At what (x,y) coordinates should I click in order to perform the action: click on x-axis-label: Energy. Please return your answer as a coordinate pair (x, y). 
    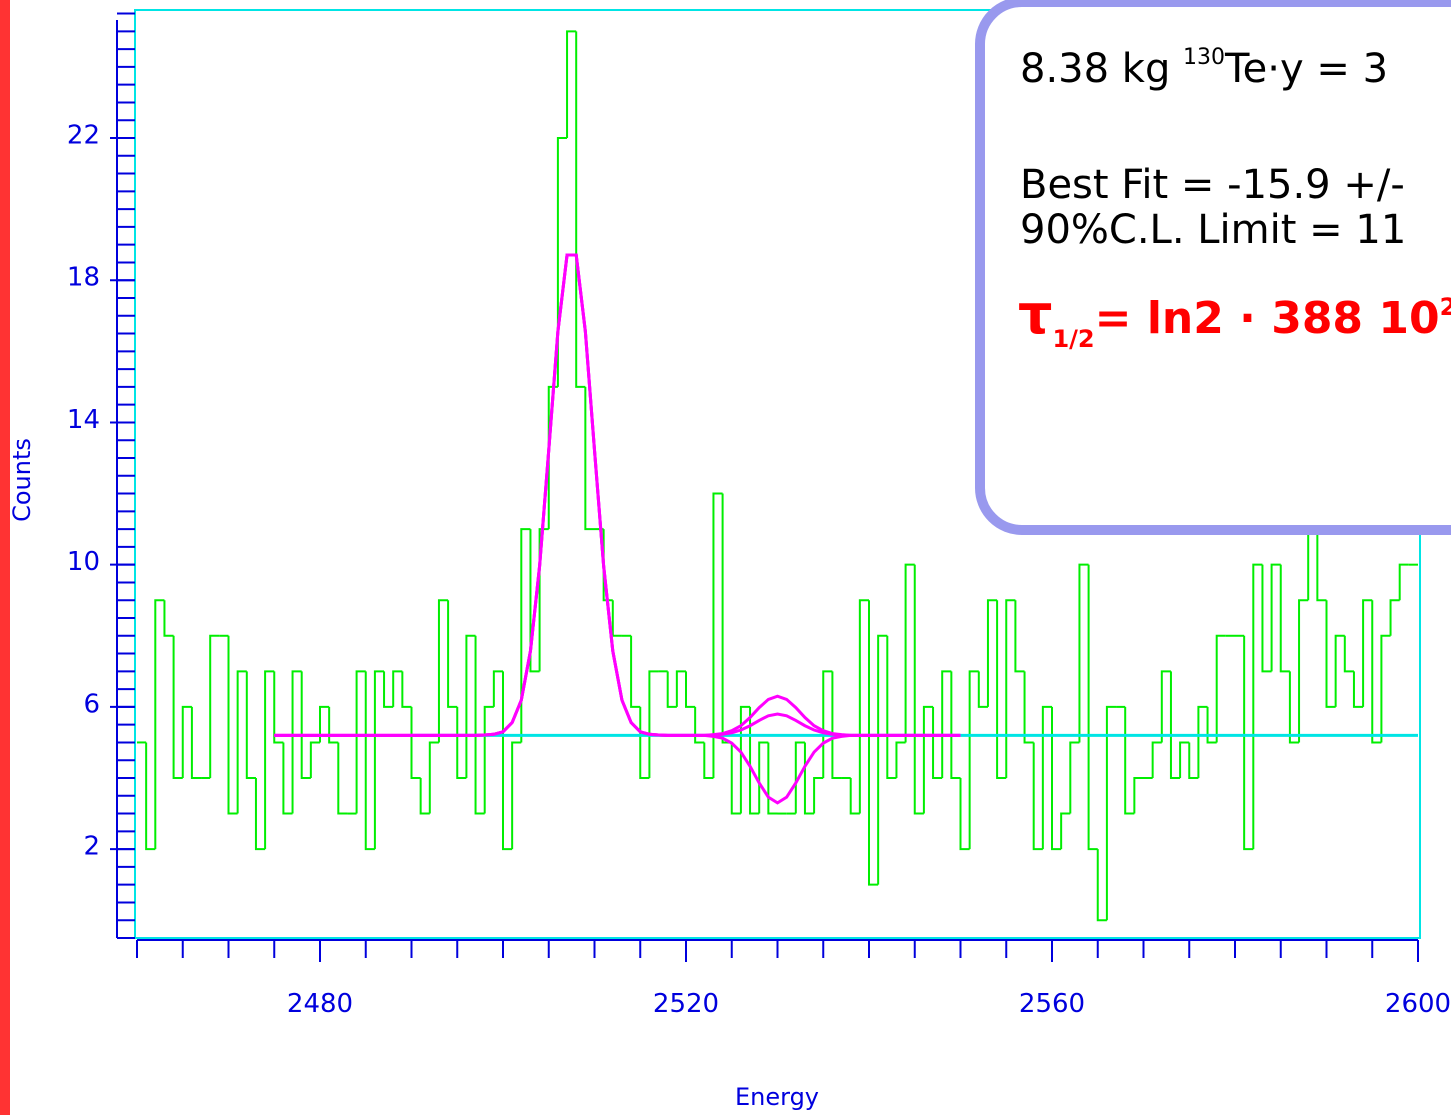
    Looking at the image, I should click on (777, 1097).